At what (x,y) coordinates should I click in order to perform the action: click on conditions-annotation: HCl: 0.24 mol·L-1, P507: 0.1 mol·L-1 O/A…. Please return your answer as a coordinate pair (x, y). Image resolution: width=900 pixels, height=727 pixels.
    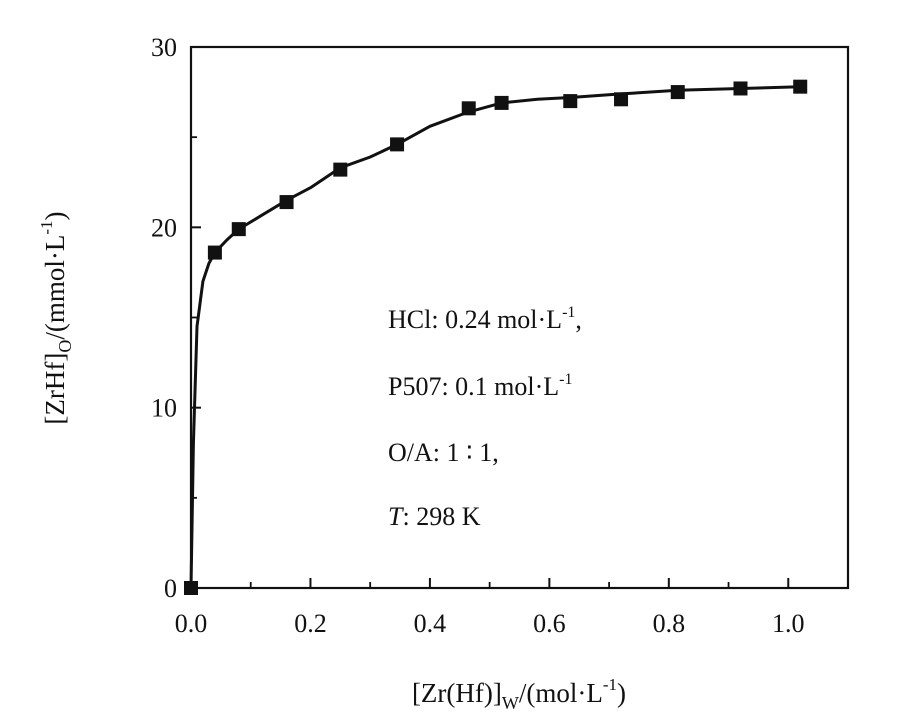
    Looking at the image, I should click on (485, 417).